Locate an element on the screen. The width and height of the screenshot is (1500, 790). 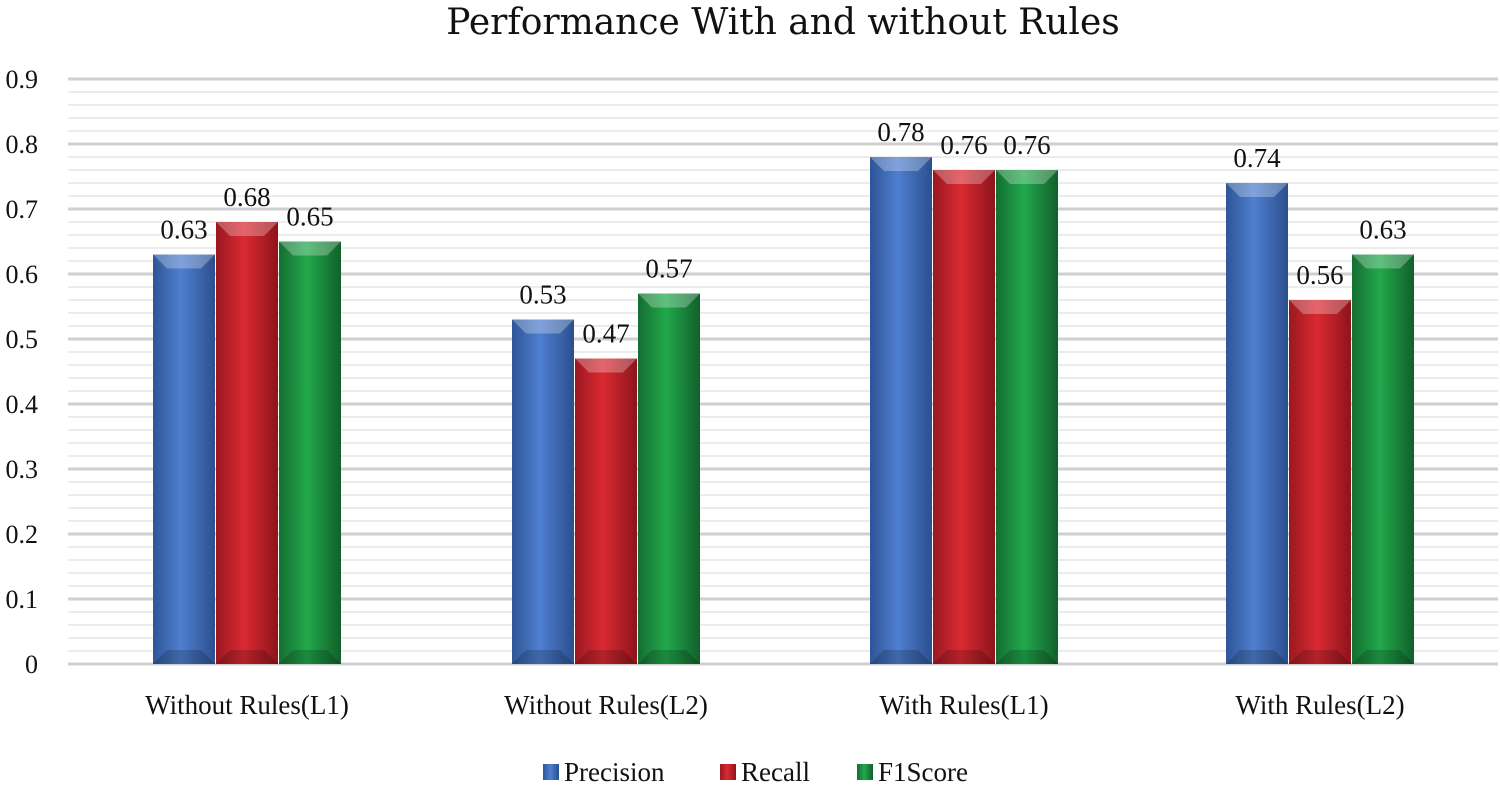
x-category-label: With Rules(L1) is located at coordinates (963, 705).